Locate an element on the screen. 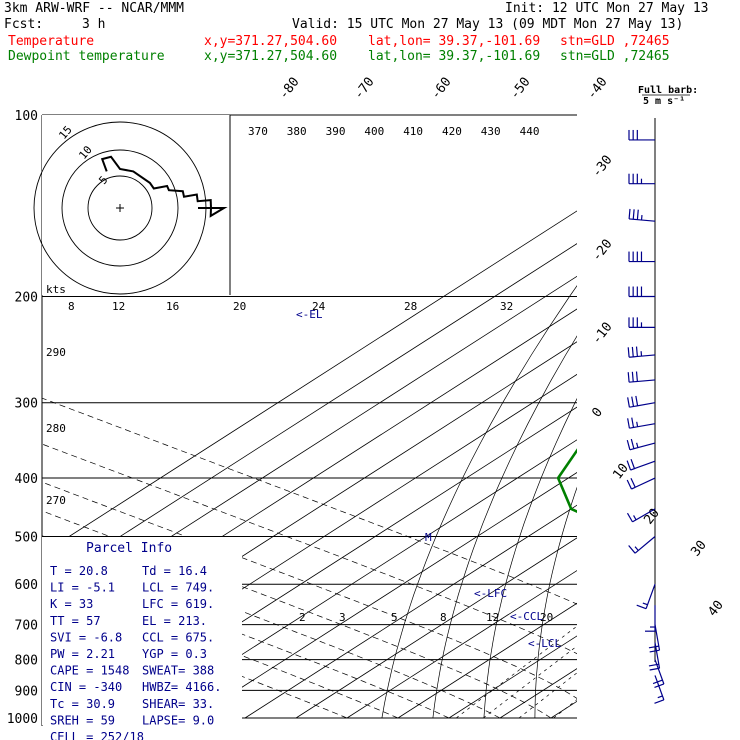 The width and height of the screenshot is (740, 740). temperature-xy: x,y=371.27,504.60 is located at coordinates (271, 41).